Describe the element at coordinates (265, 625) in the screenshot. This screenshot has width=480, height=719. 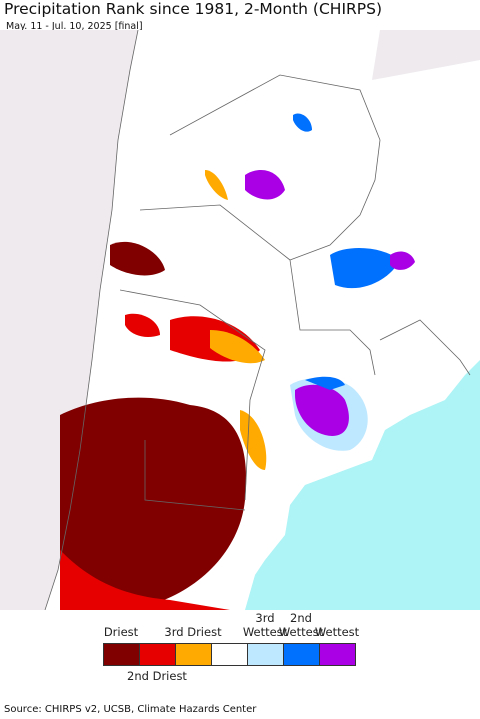
I see `legend-label: 3rd Wettest` at that location.